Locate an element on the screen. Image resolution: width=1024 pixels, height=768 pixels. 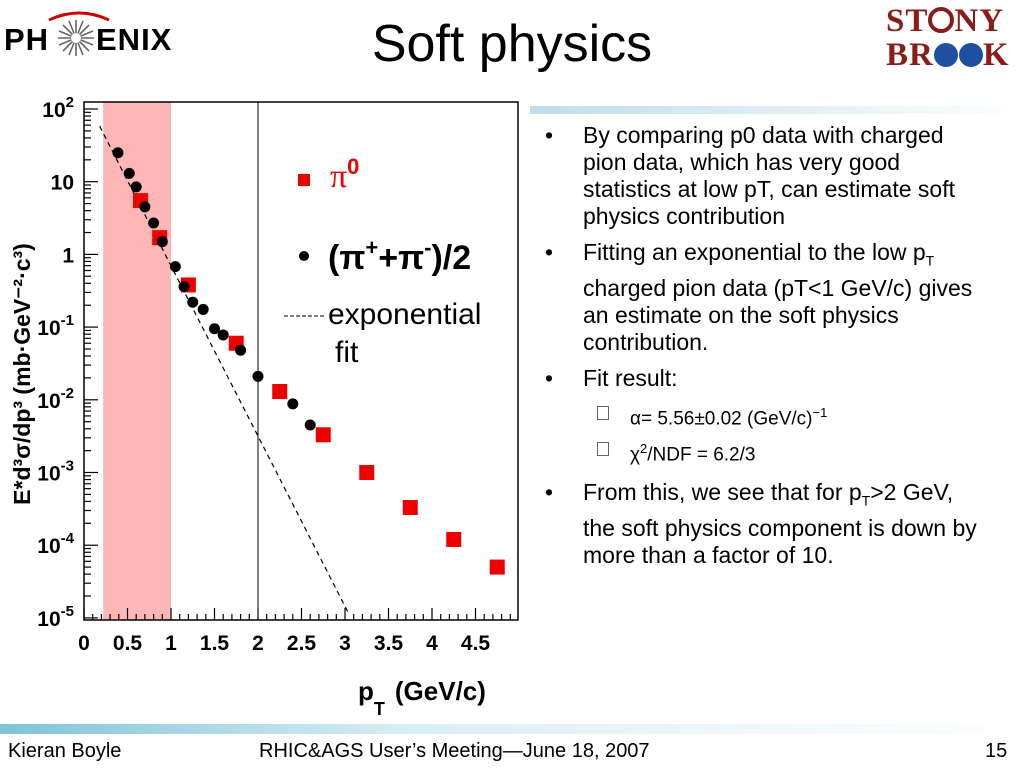
logo-sb-line2: BR K is located at coordinates (948, 55).